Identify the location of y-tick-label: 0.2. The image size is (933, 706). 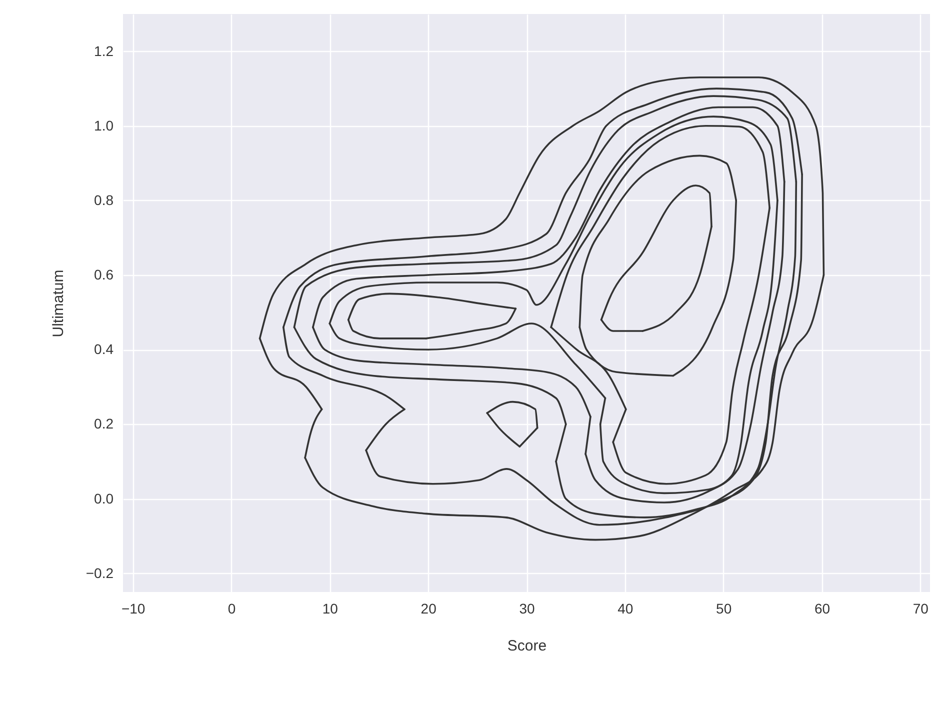
(104, 424).